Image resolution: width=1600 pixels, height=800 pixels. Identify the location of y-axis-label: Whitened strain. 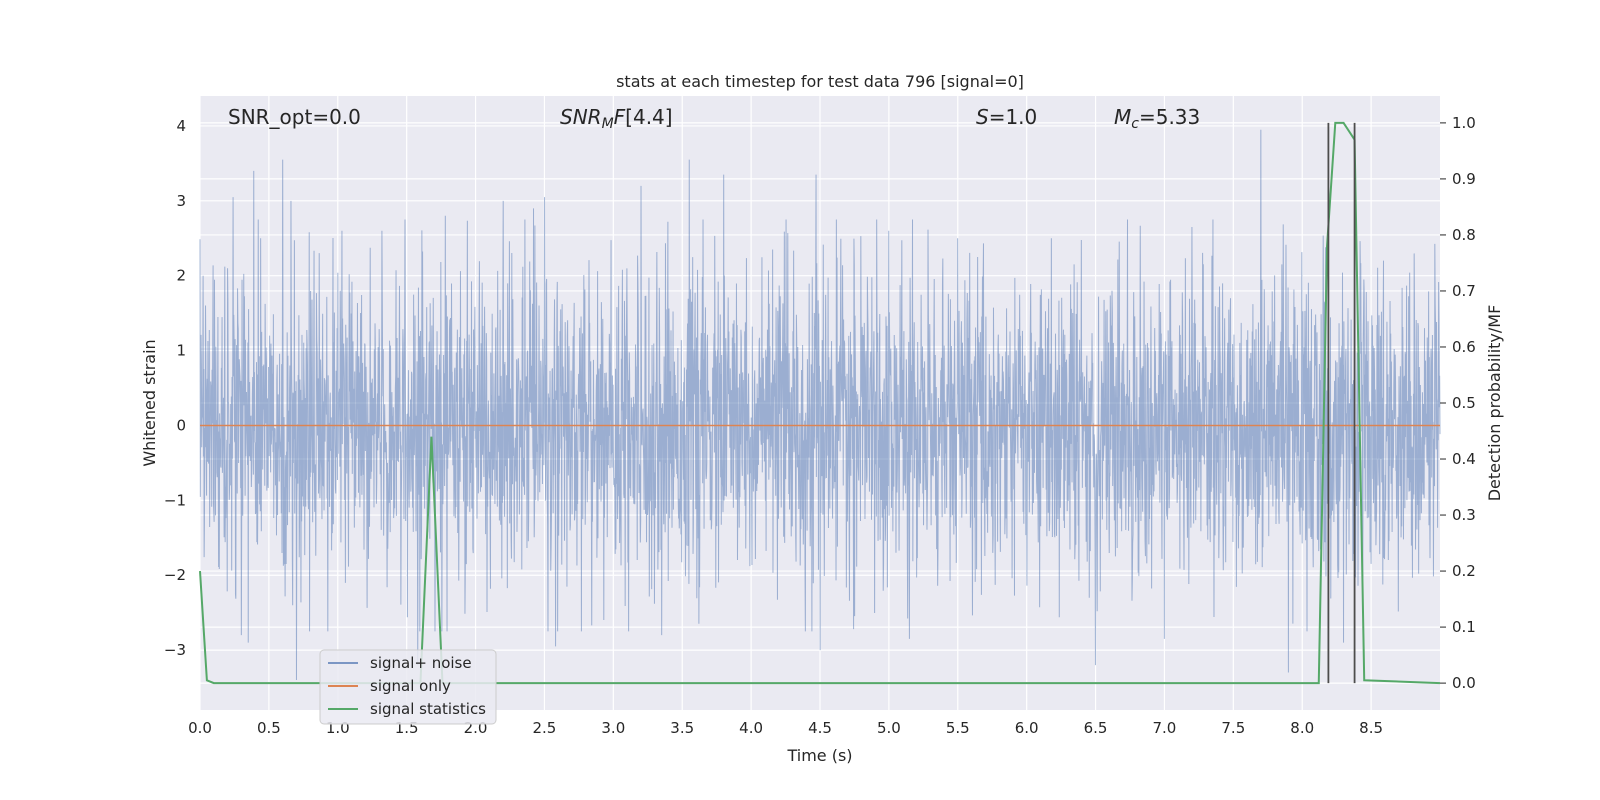
(149, 402).